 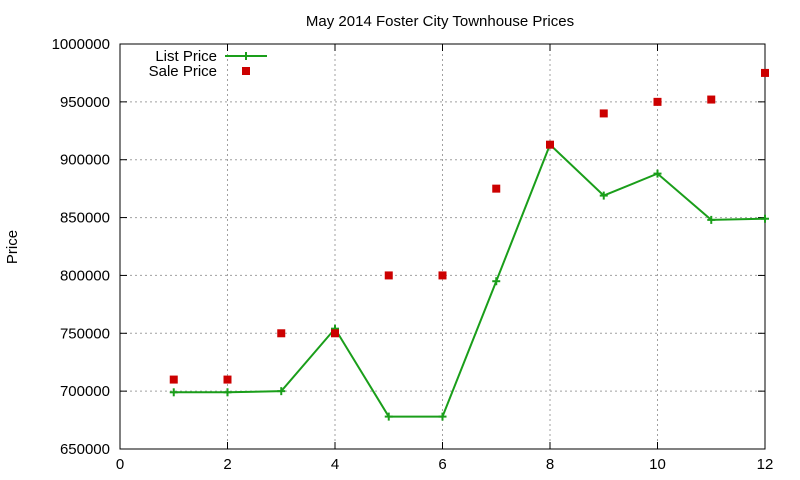 What do you see at coordinates (85, 160) in the screenshot?
I see `y-tick-label: 900000` at bounding box center [85, 160].